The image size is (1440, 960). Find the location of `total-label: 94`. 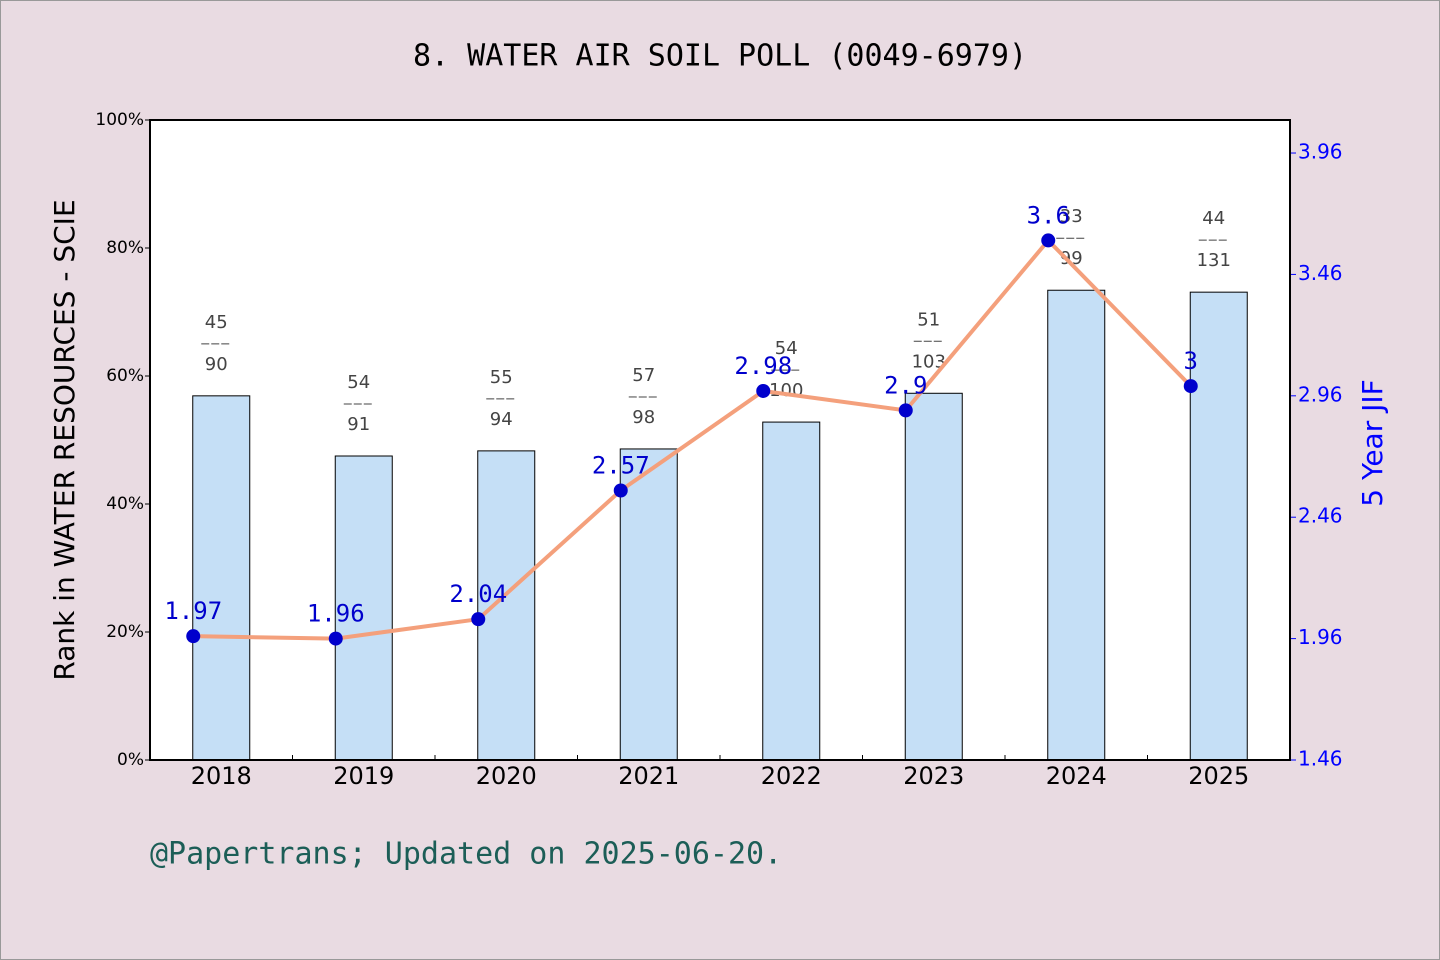

total-label: 94 is located at coordinates (501, 419).